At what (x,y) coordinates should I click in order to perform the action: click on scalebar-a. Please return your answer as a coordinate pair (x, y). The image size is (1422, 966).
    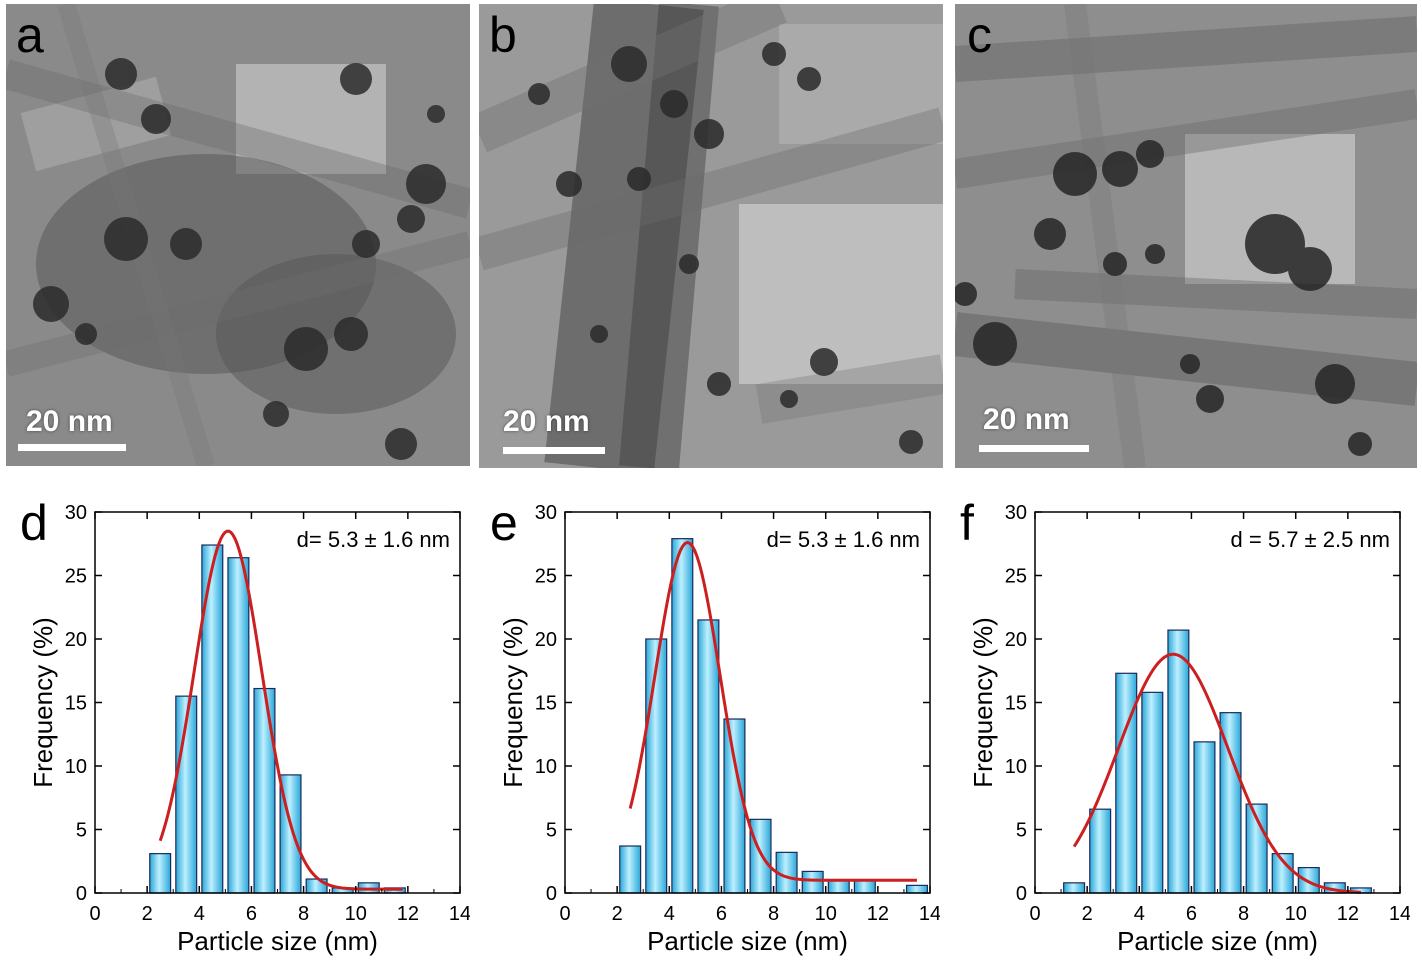
    Looking at the image, I should click on (72, 447).